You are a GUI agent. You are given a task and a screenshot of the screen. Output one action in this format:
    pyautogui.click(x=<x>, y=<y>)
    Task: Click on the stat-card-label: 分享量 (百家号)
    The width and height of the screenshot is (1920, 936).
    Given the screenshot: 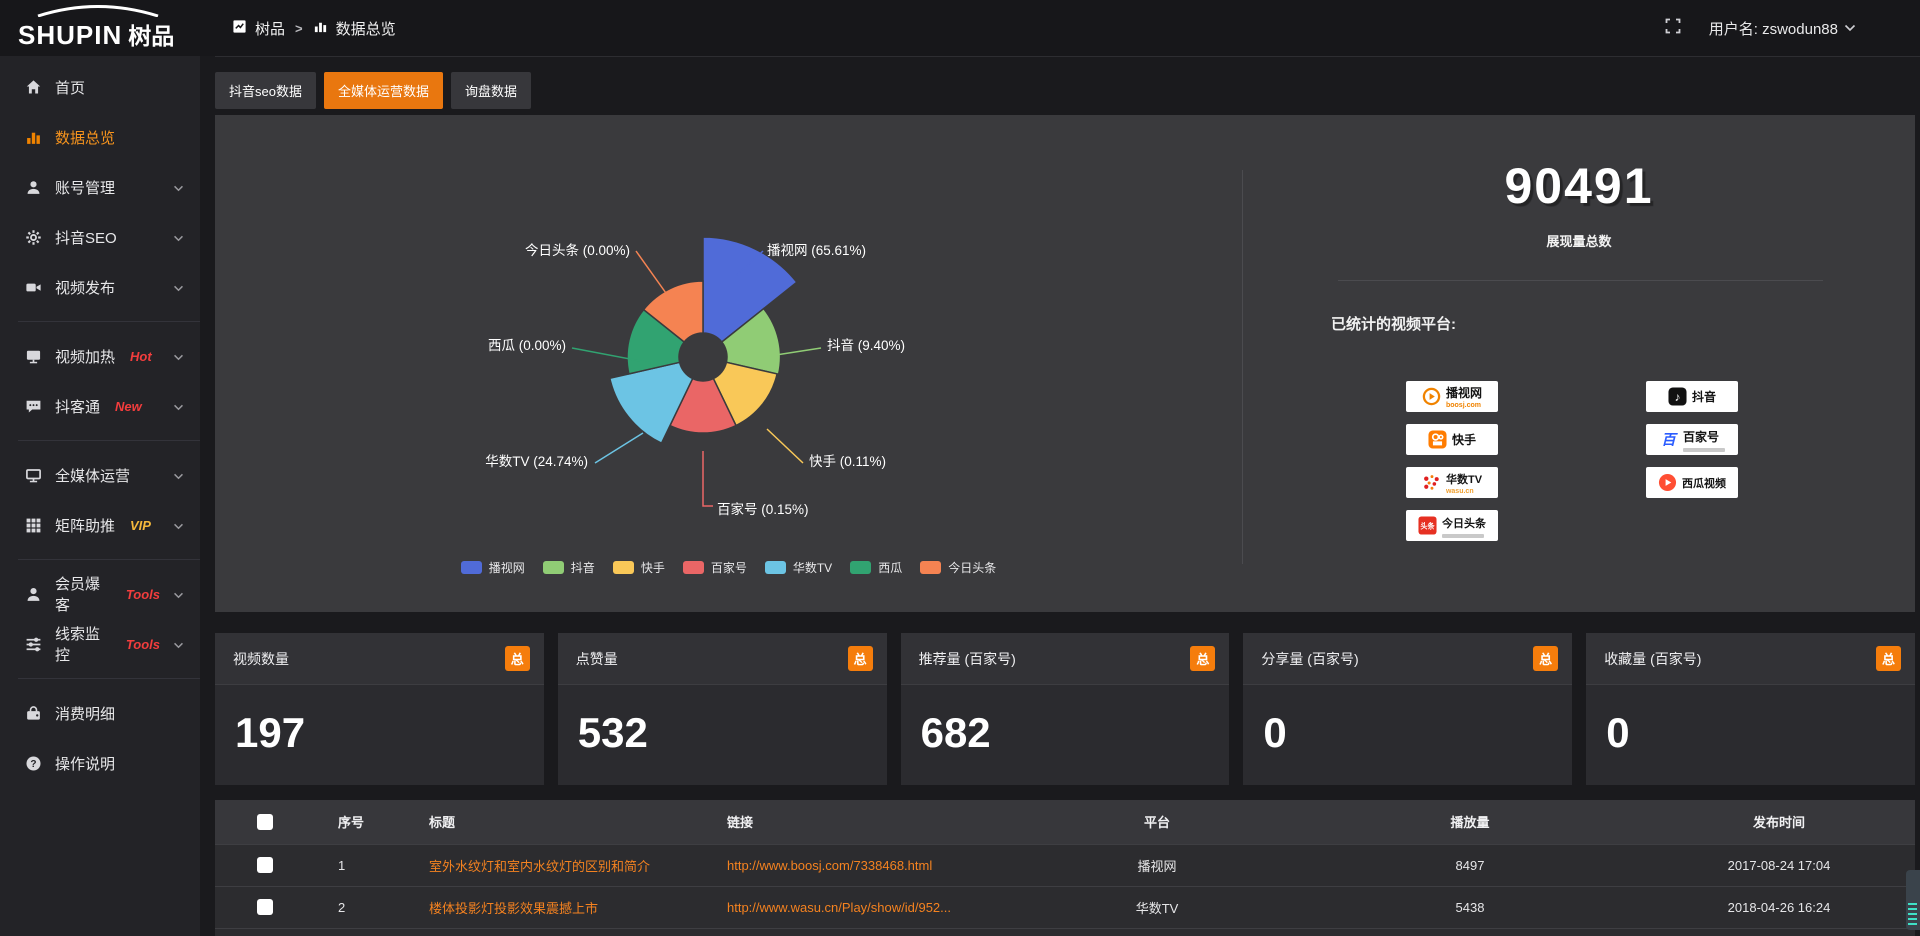 What is the action you would take?
    pyautogui.click(x=1310, y=658)
    